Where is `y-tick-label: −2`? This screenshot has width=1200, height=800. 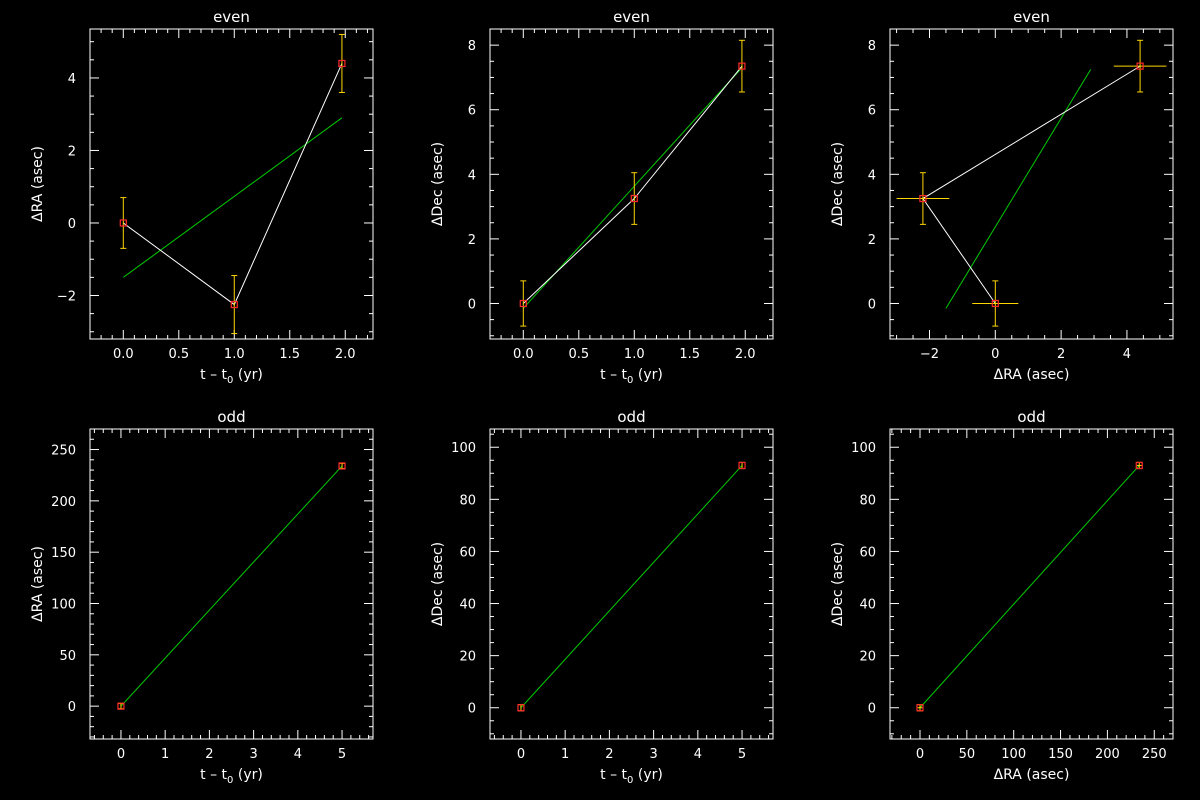
y-tick-label: −2 is located at coordinates (66, 296).